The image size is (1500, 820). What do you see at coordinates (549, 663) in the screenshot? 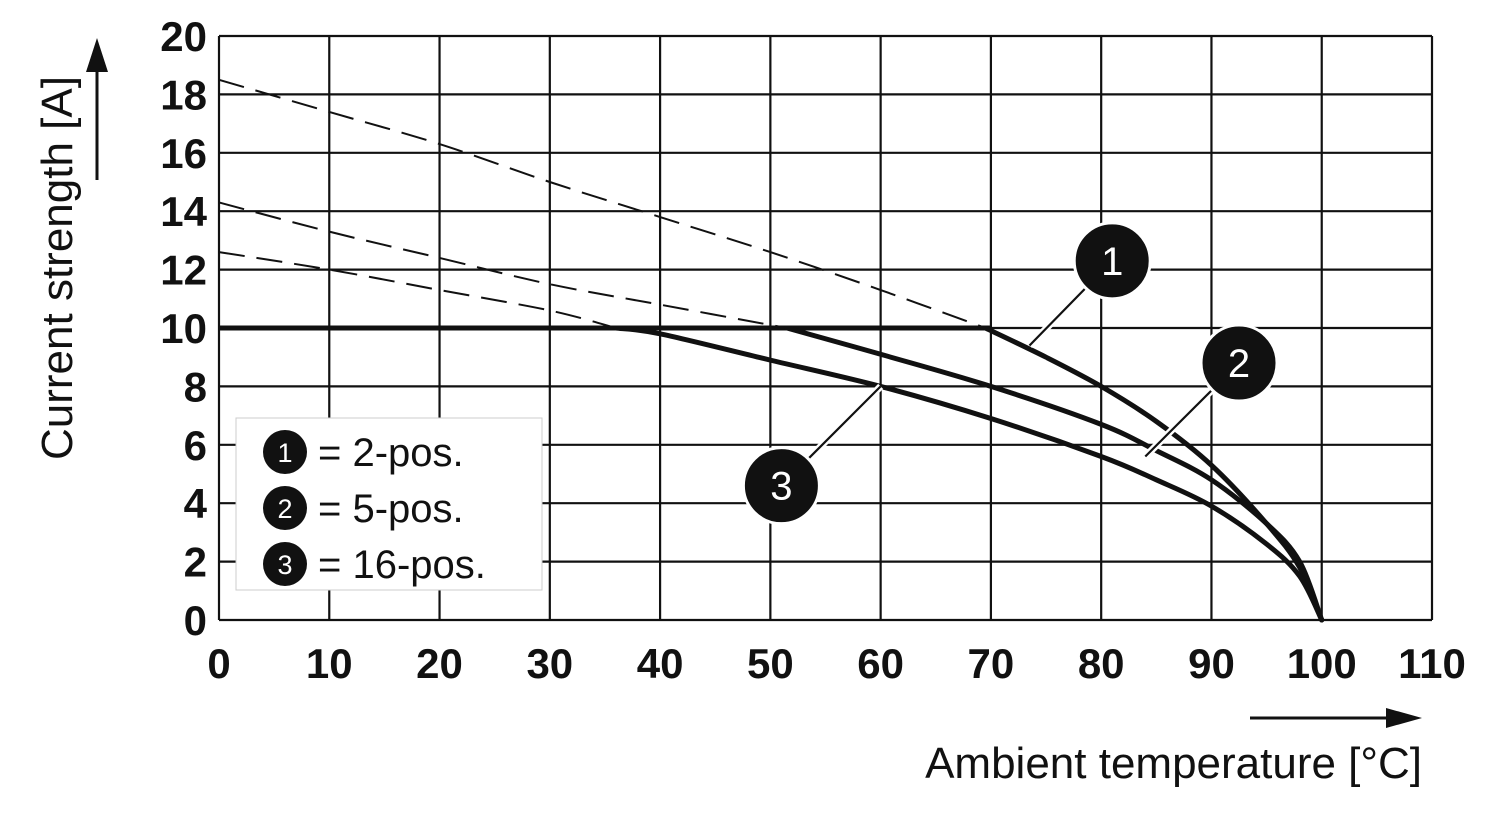
I see `x-tick-label: 30` at bounding box center [549, 663].